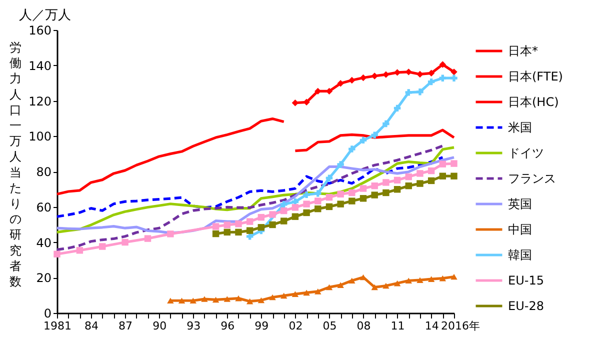  Describe the element at coordinates (526, 153) in the screenshot. I see `legend-label: ドイツ` at that location.